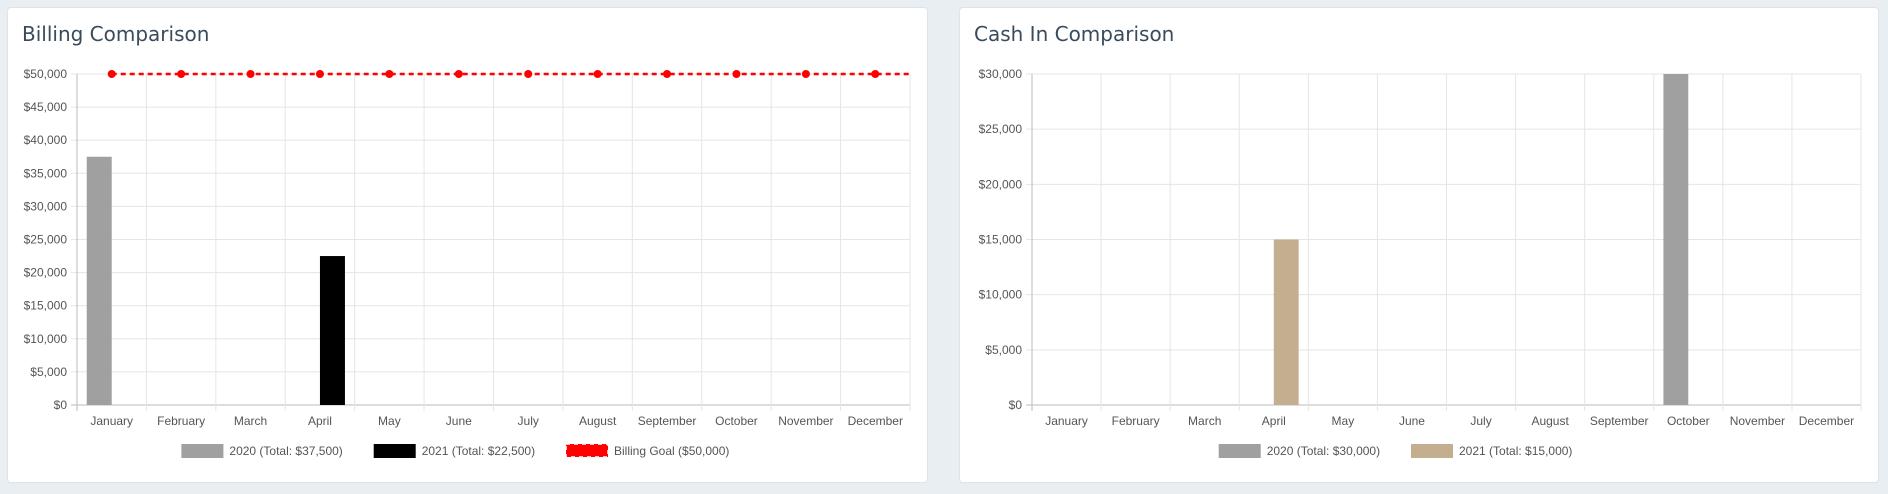 The width and height of the screenshot is (1888, 494). Describe the element at coordinates (46, 140) in the screenshot. I see `y-tick-label: $40,000` at that location.